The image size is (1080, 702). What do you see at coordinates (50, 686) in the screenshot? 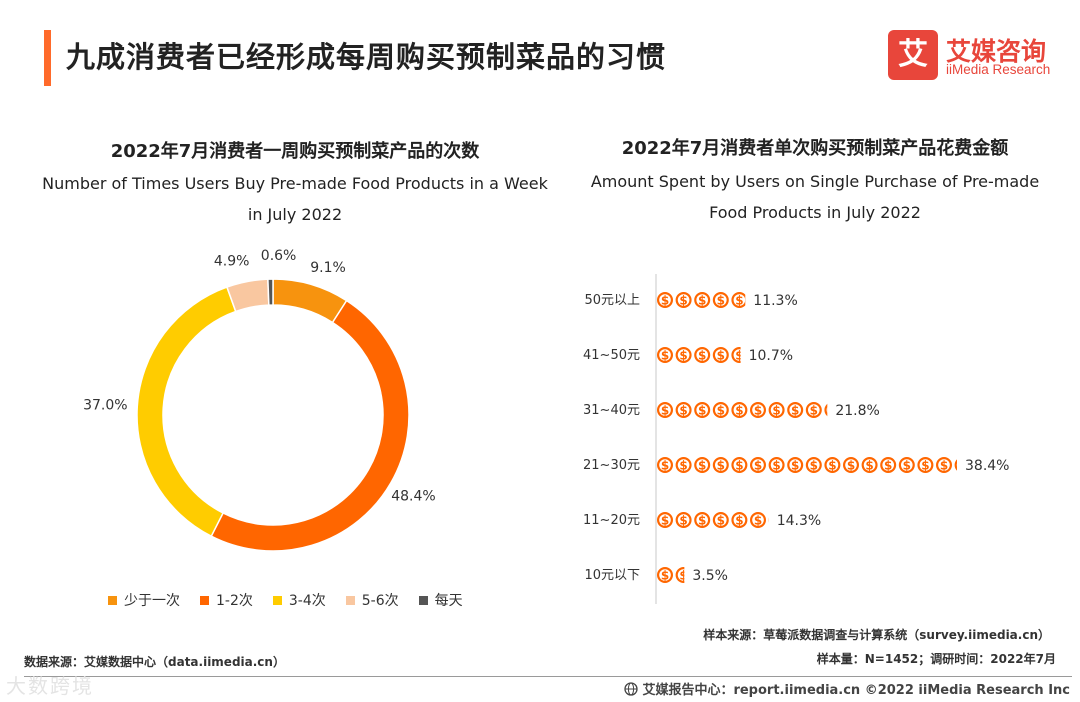
I see `watermark: 大数跨境` at bounding box center [50, 686].